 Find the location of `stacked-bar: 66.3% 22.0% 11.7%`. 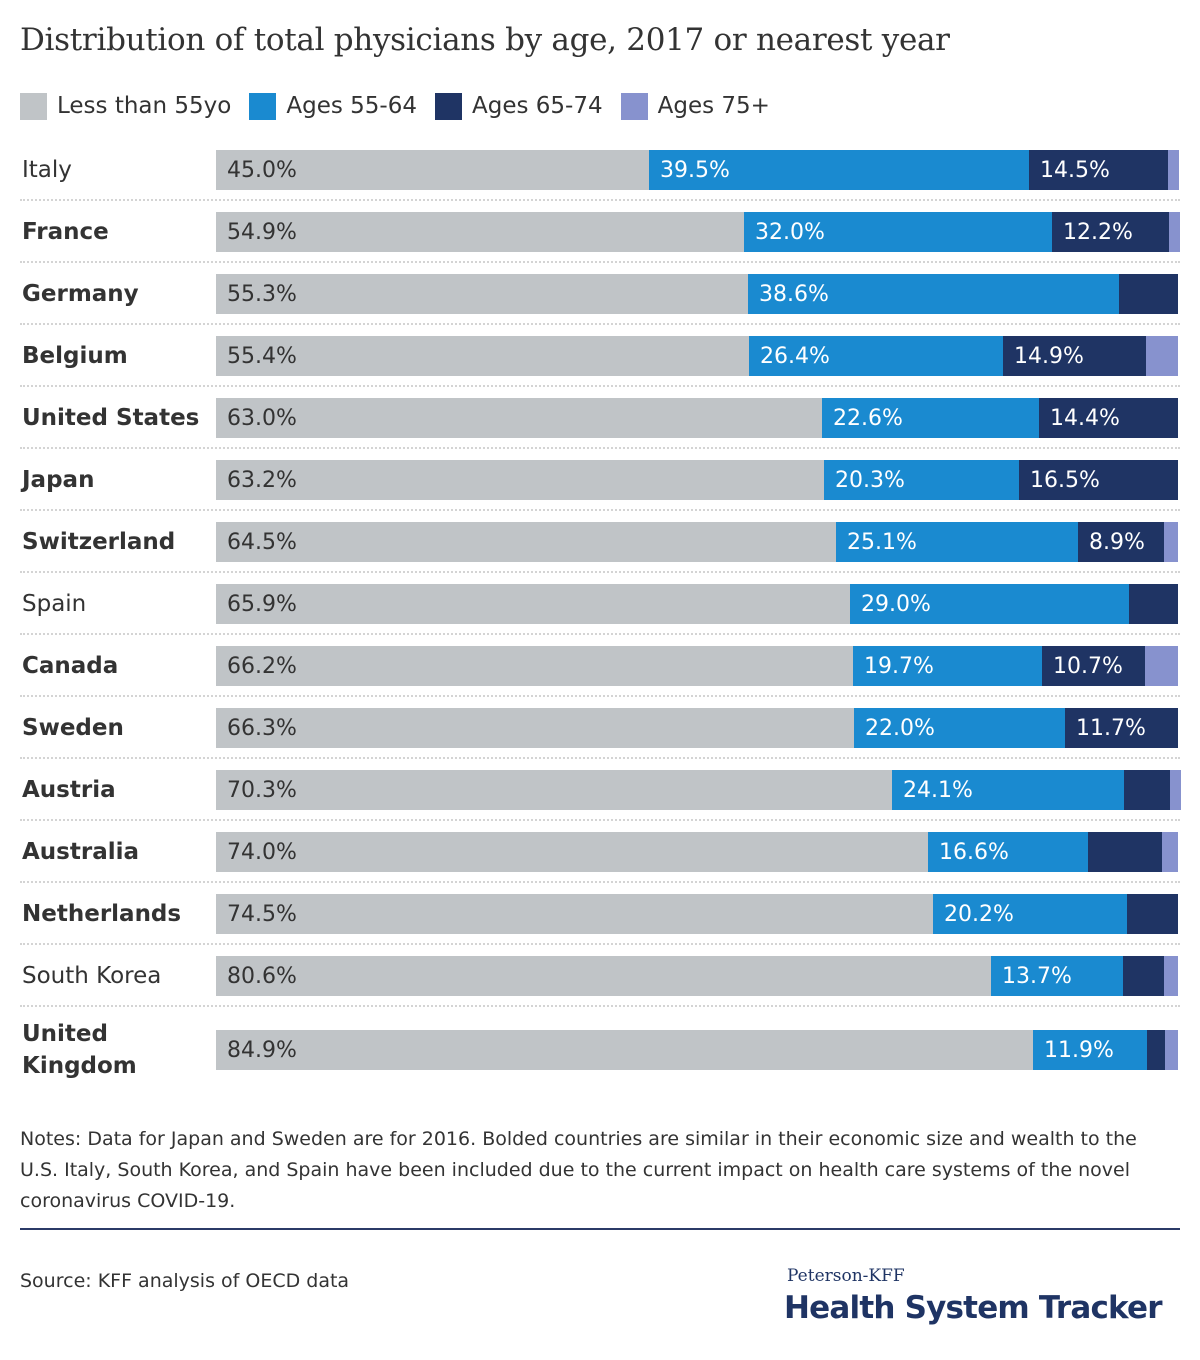

stacked-bar: 66.3% 22.0% 11.7% is located at coordinates (697, 728).